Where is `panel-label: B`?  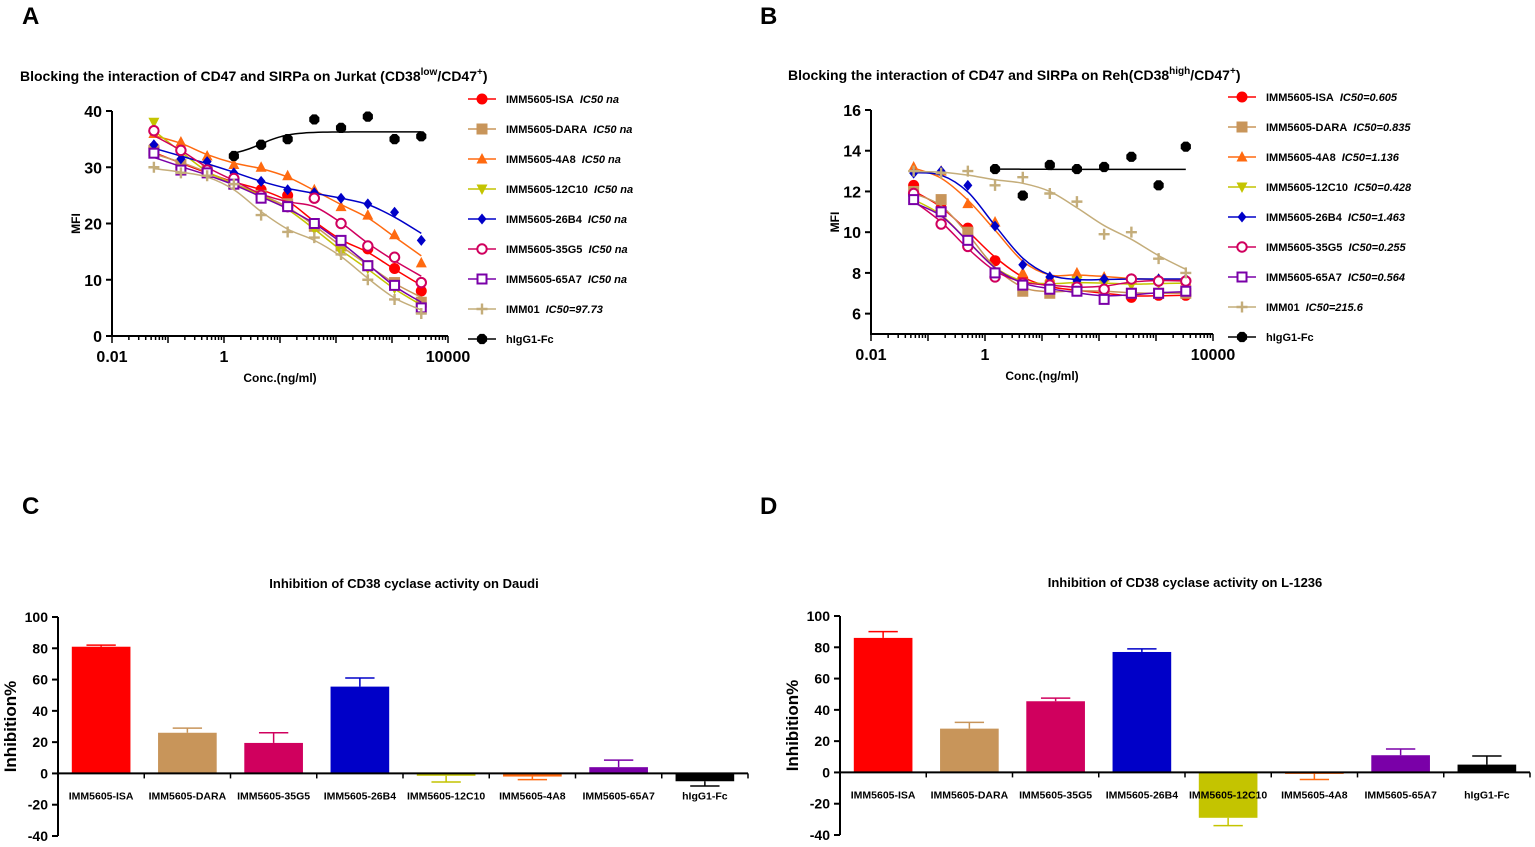
panel-label: B is located at coordinates (768, 16).